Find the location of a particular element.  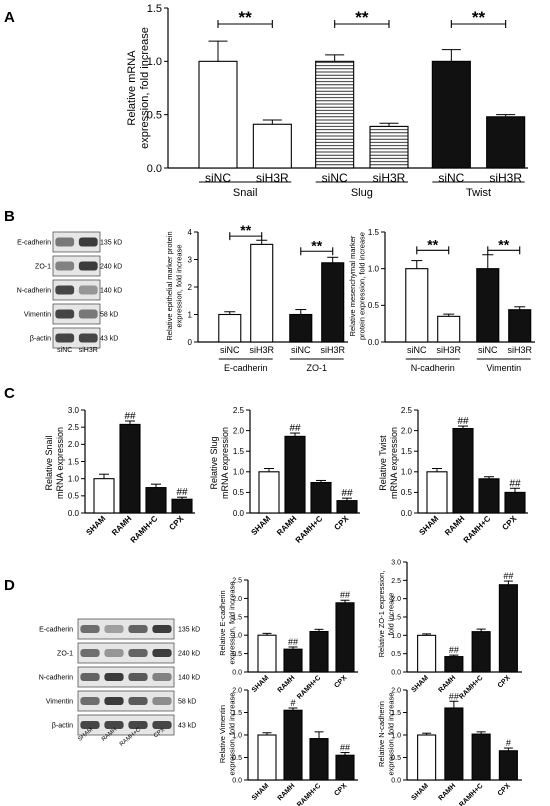

y-tick-label: 2 is located at coordinates (190, 287).